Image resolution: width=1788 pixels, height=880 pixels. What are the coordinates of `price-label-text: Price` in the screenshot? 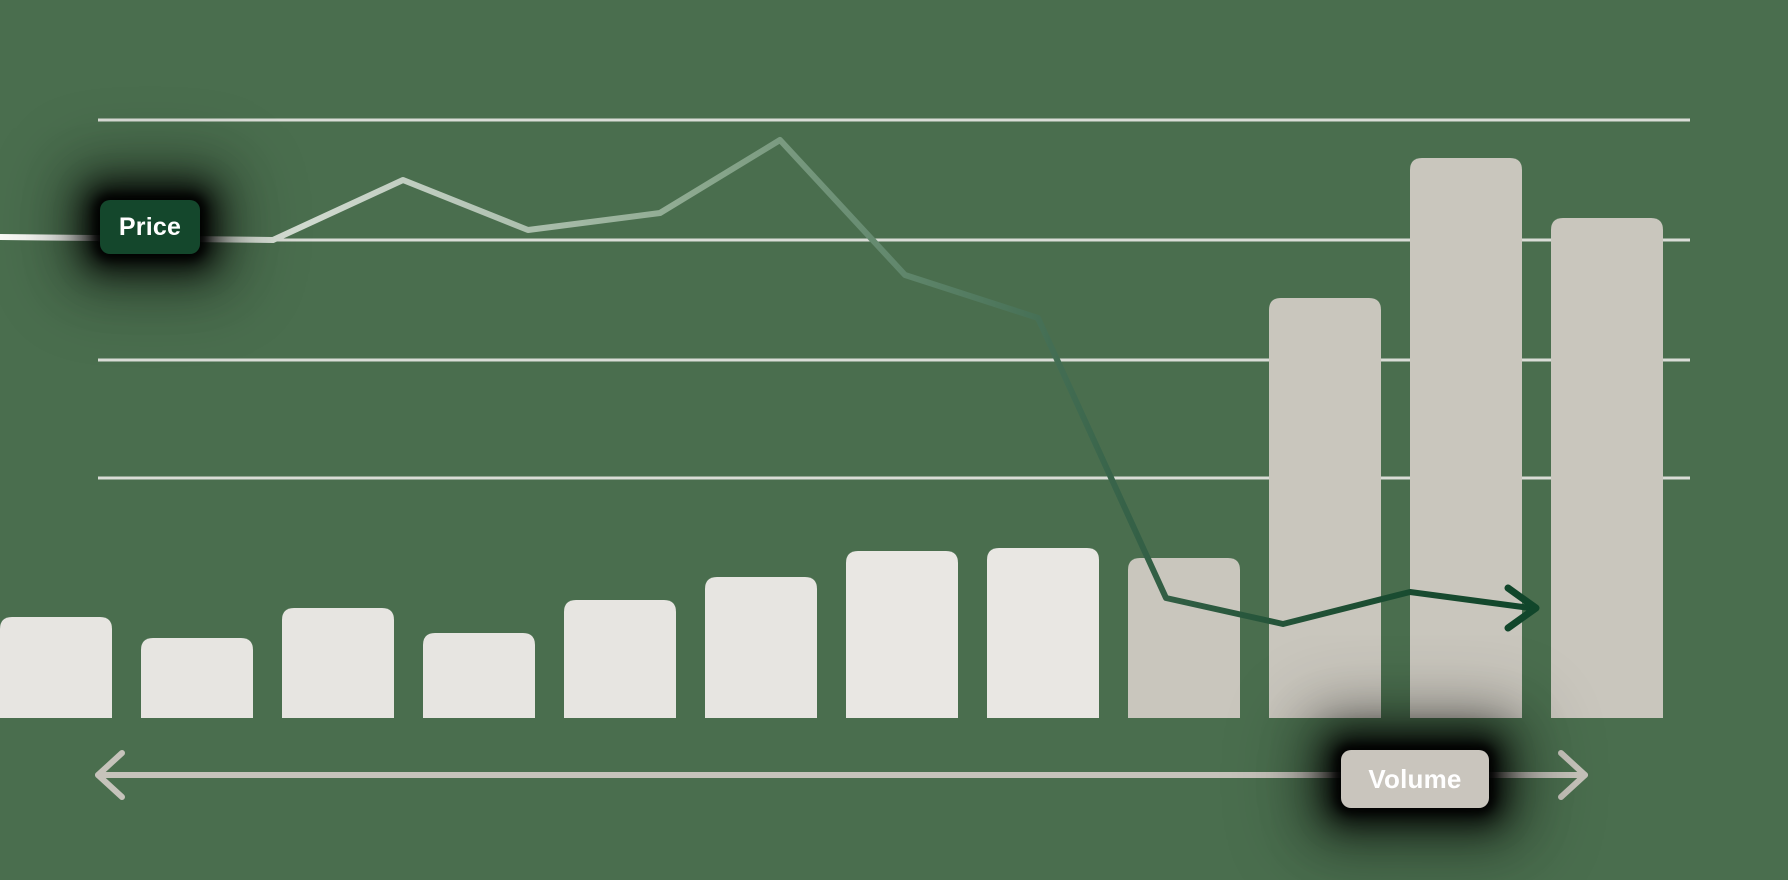 It's located at (150, 226).